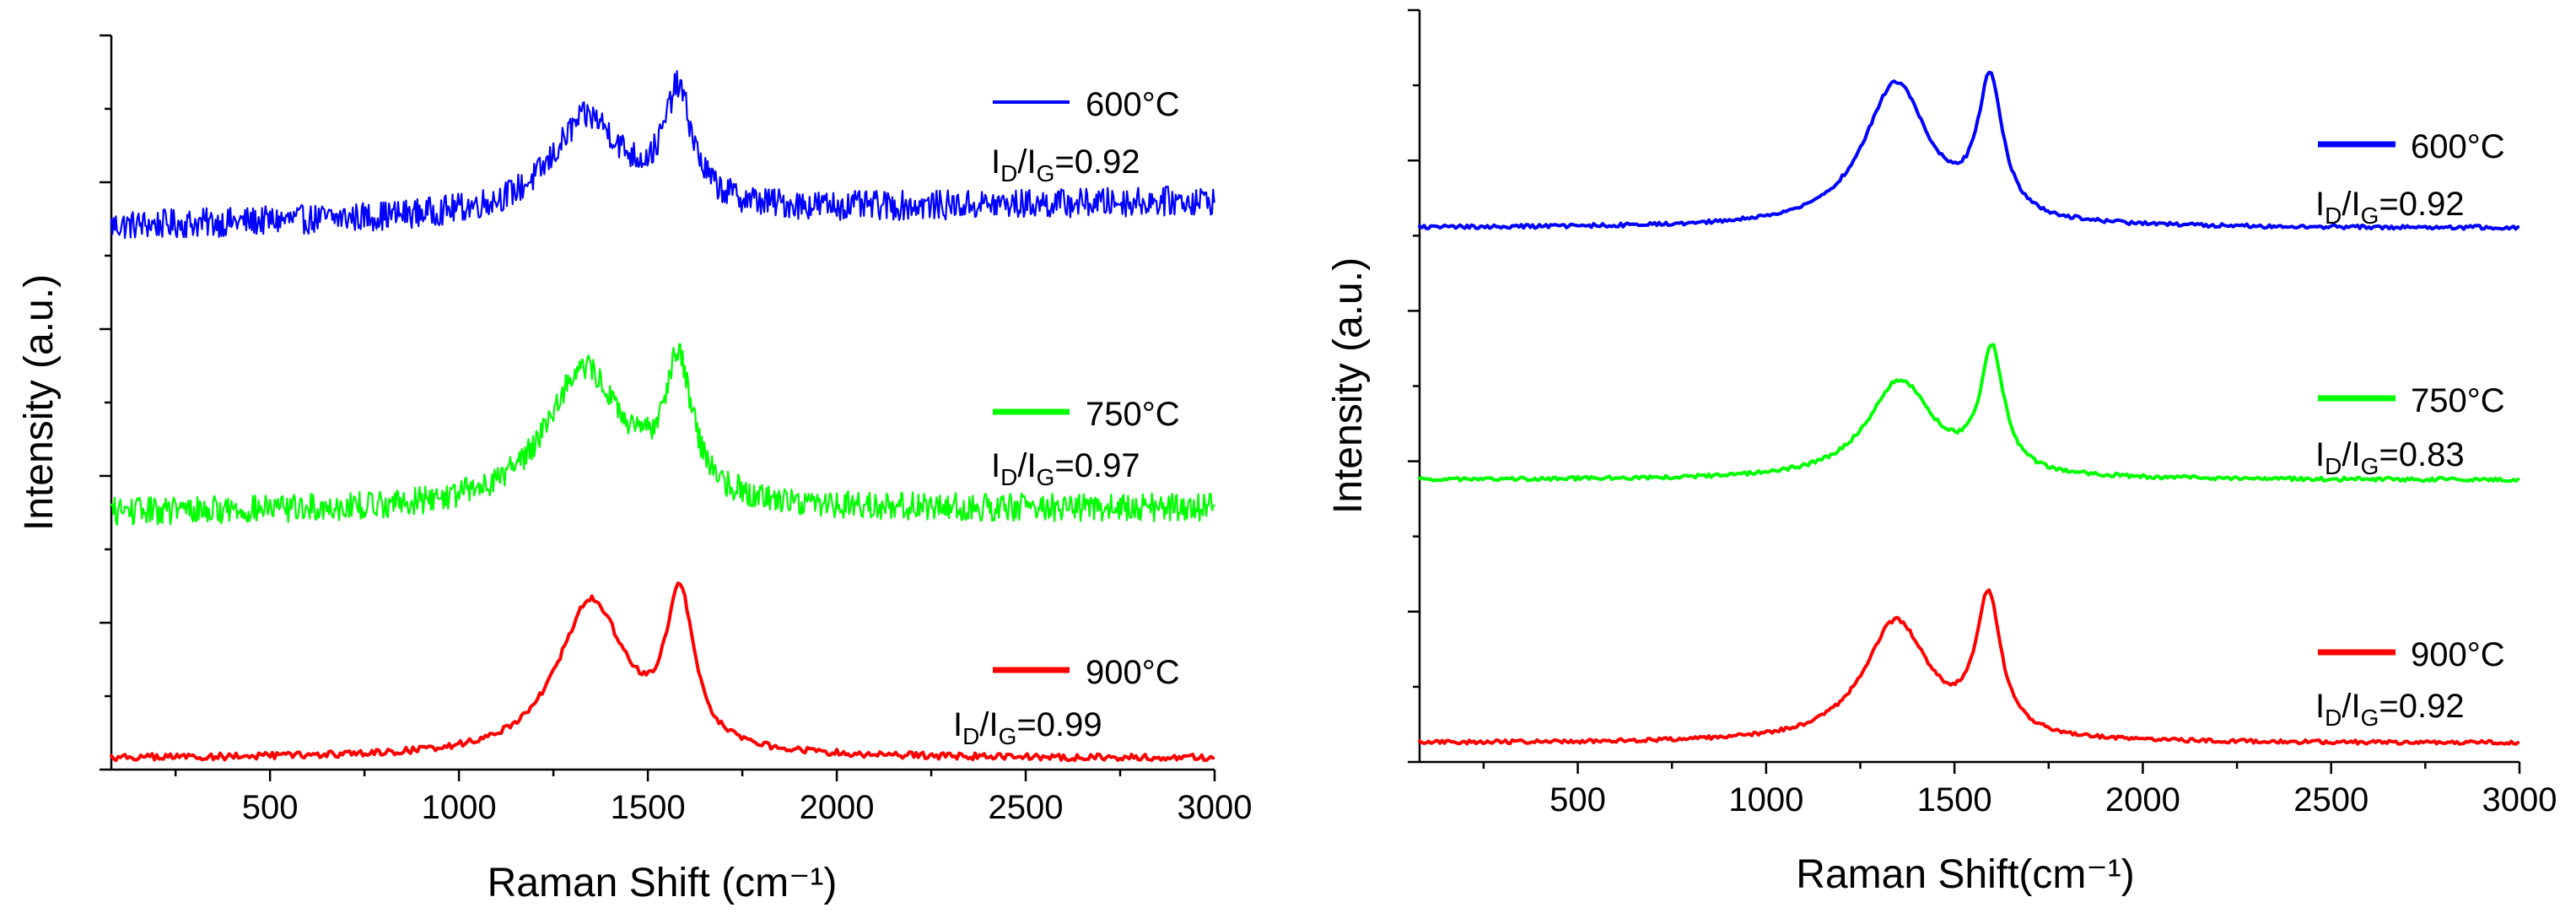 The height and width of the screenshot is (924, 2576). What do you see at coordinates (2019, 791) in the screenshot?
I see `right-x-ticks: 500 1000 1500 2000 2500 3000` at bounding box center [2019, 791].